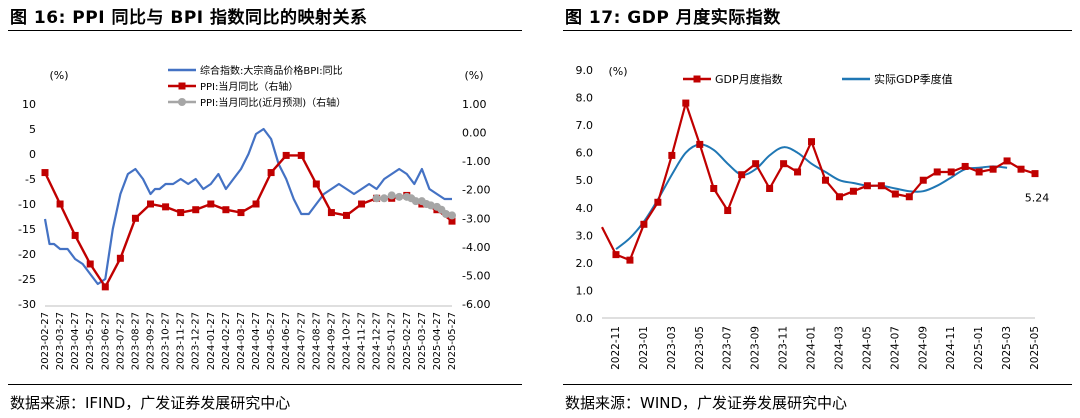  What do you see at coordinates (476, 190) in the screenshot?
I see `right-y-tick-label: -2.00` at bounding box center [476, 190].